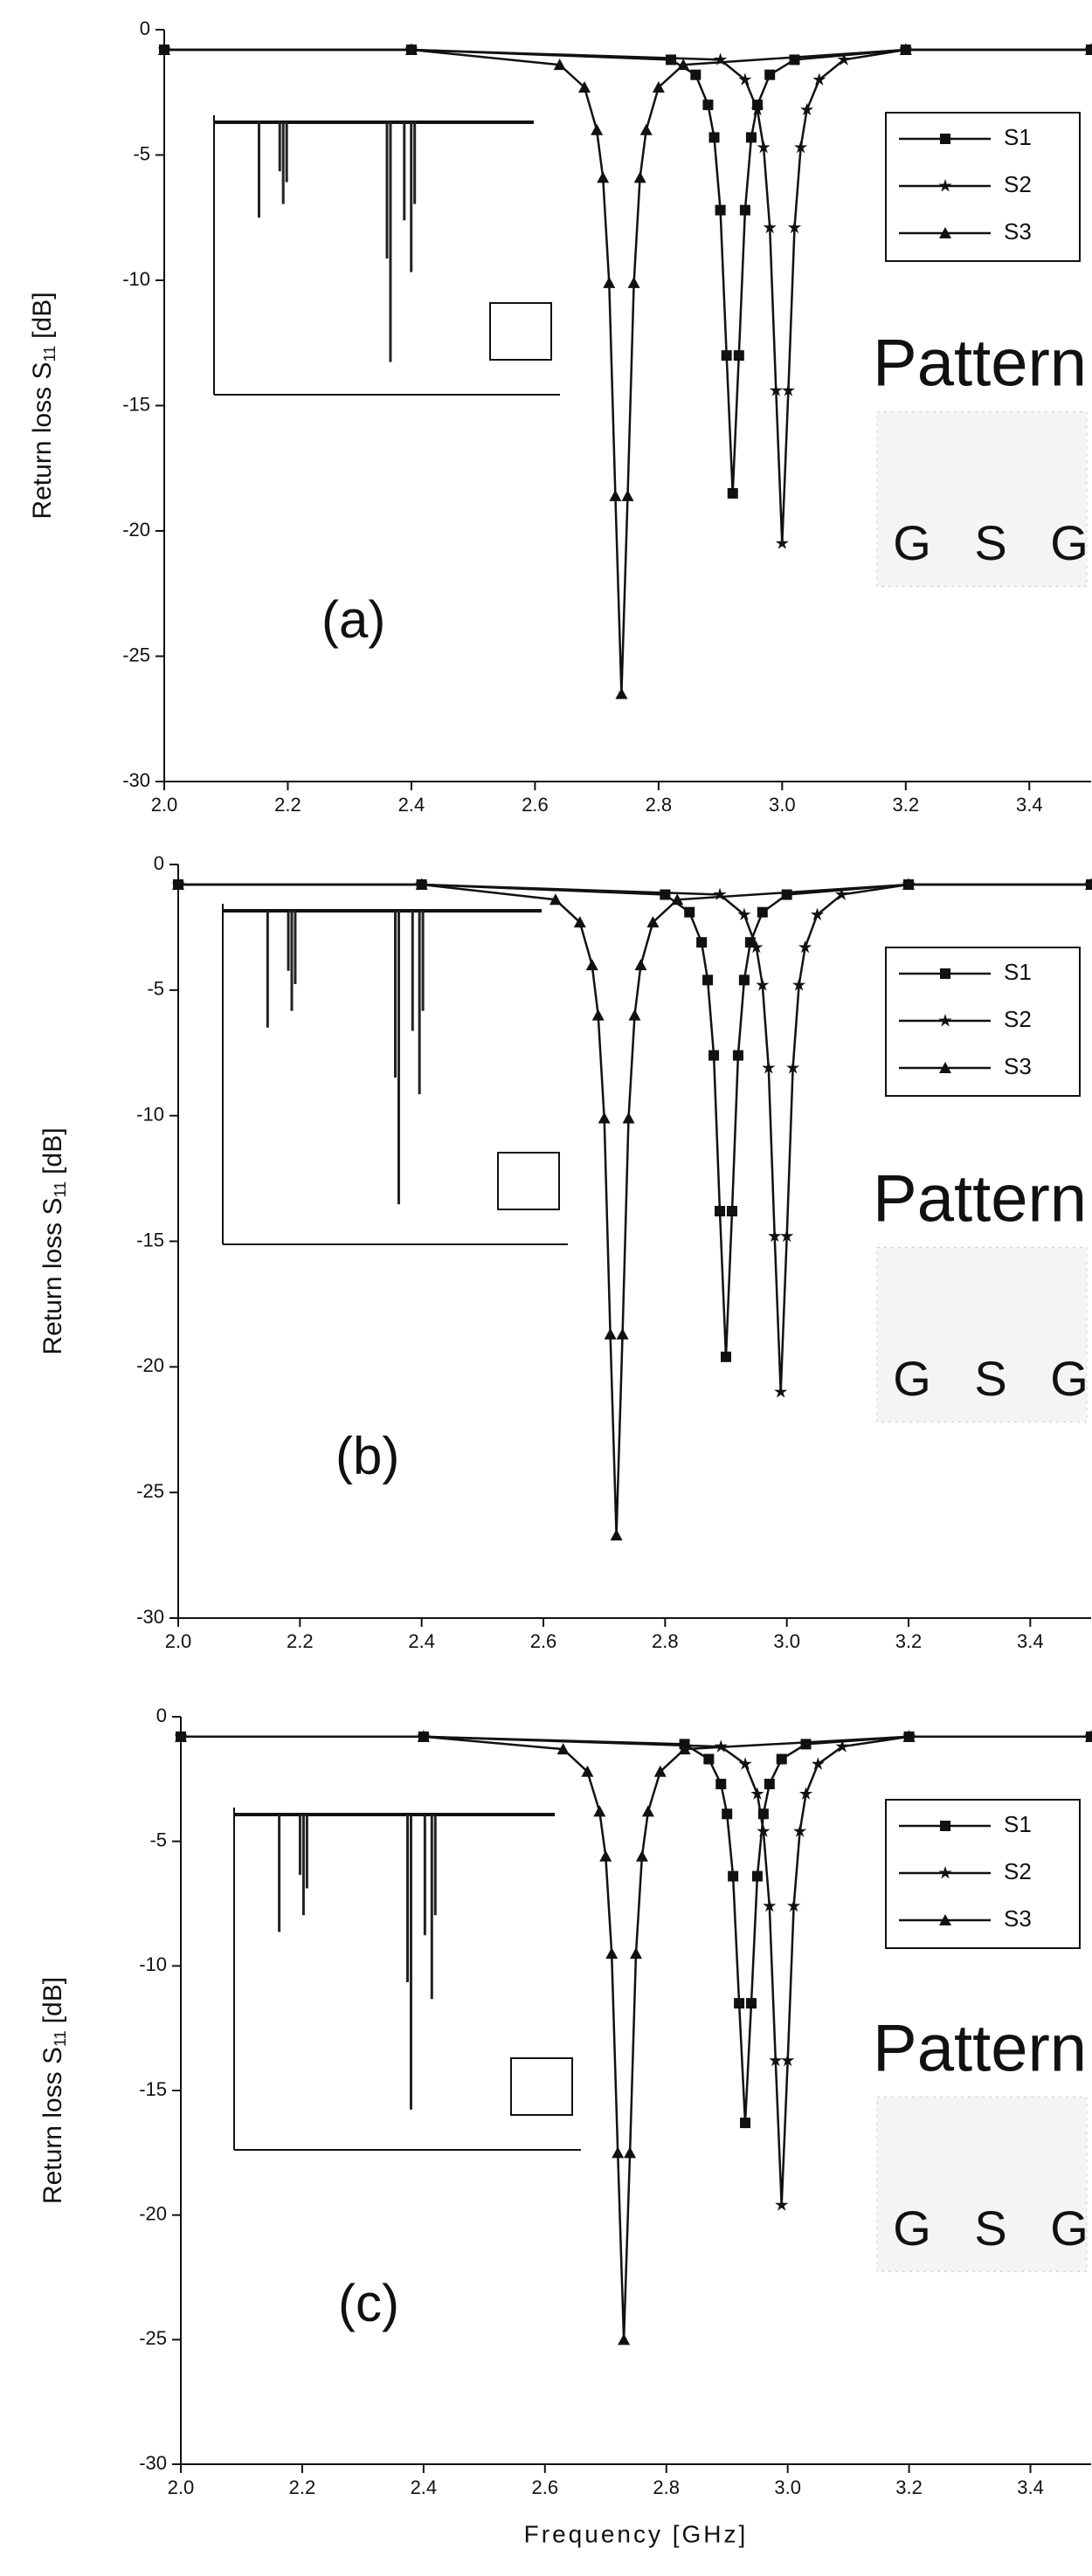 The height and width of the screenshot is (2576, 1092). I want to click on x-tick-label: 2.6, so click(543, 1641).